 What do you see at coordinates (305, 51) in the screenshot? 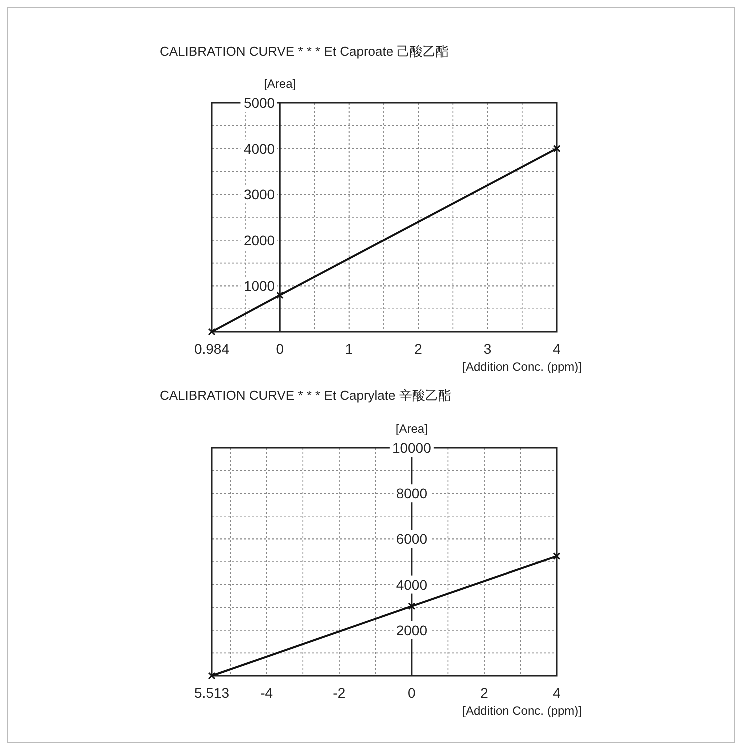
I see `chart-title: CALIBRATION CURVE * * * Et Caproate 己酸乙酯` at bounding box center [305, 51].